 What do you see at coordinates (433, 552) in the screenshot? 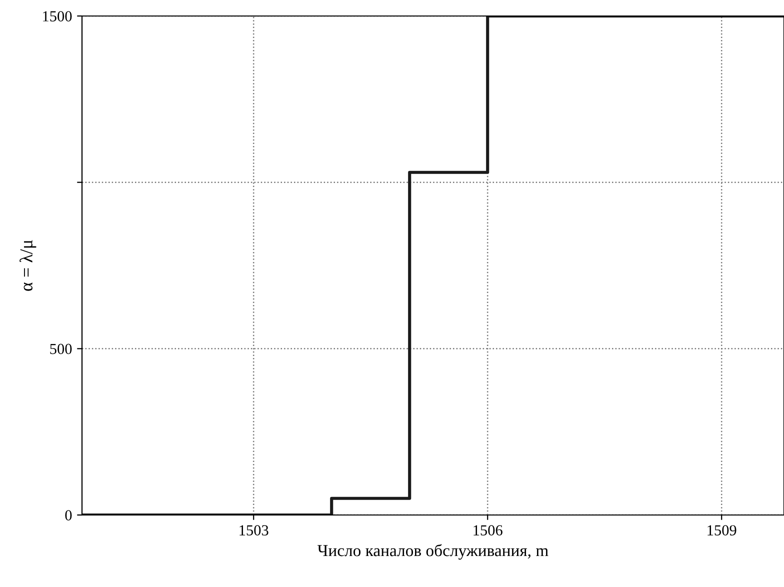
I see `x-axis-title: Число каналов обслуживания, m` at bounding box center [433, 552].